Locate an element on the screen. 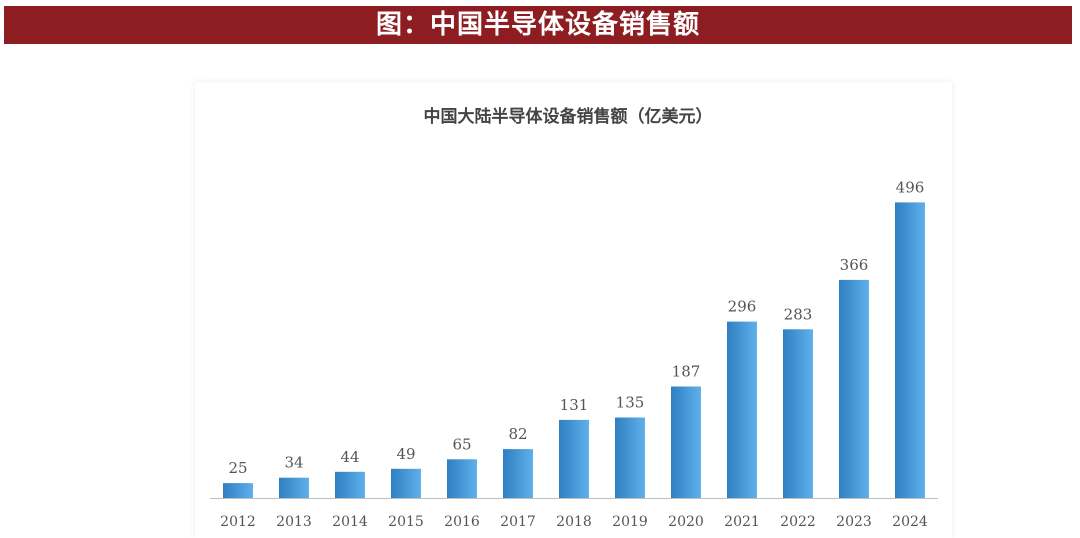 The image size is (1080, 538). bar-2017 is located at coordinates (518, 473).